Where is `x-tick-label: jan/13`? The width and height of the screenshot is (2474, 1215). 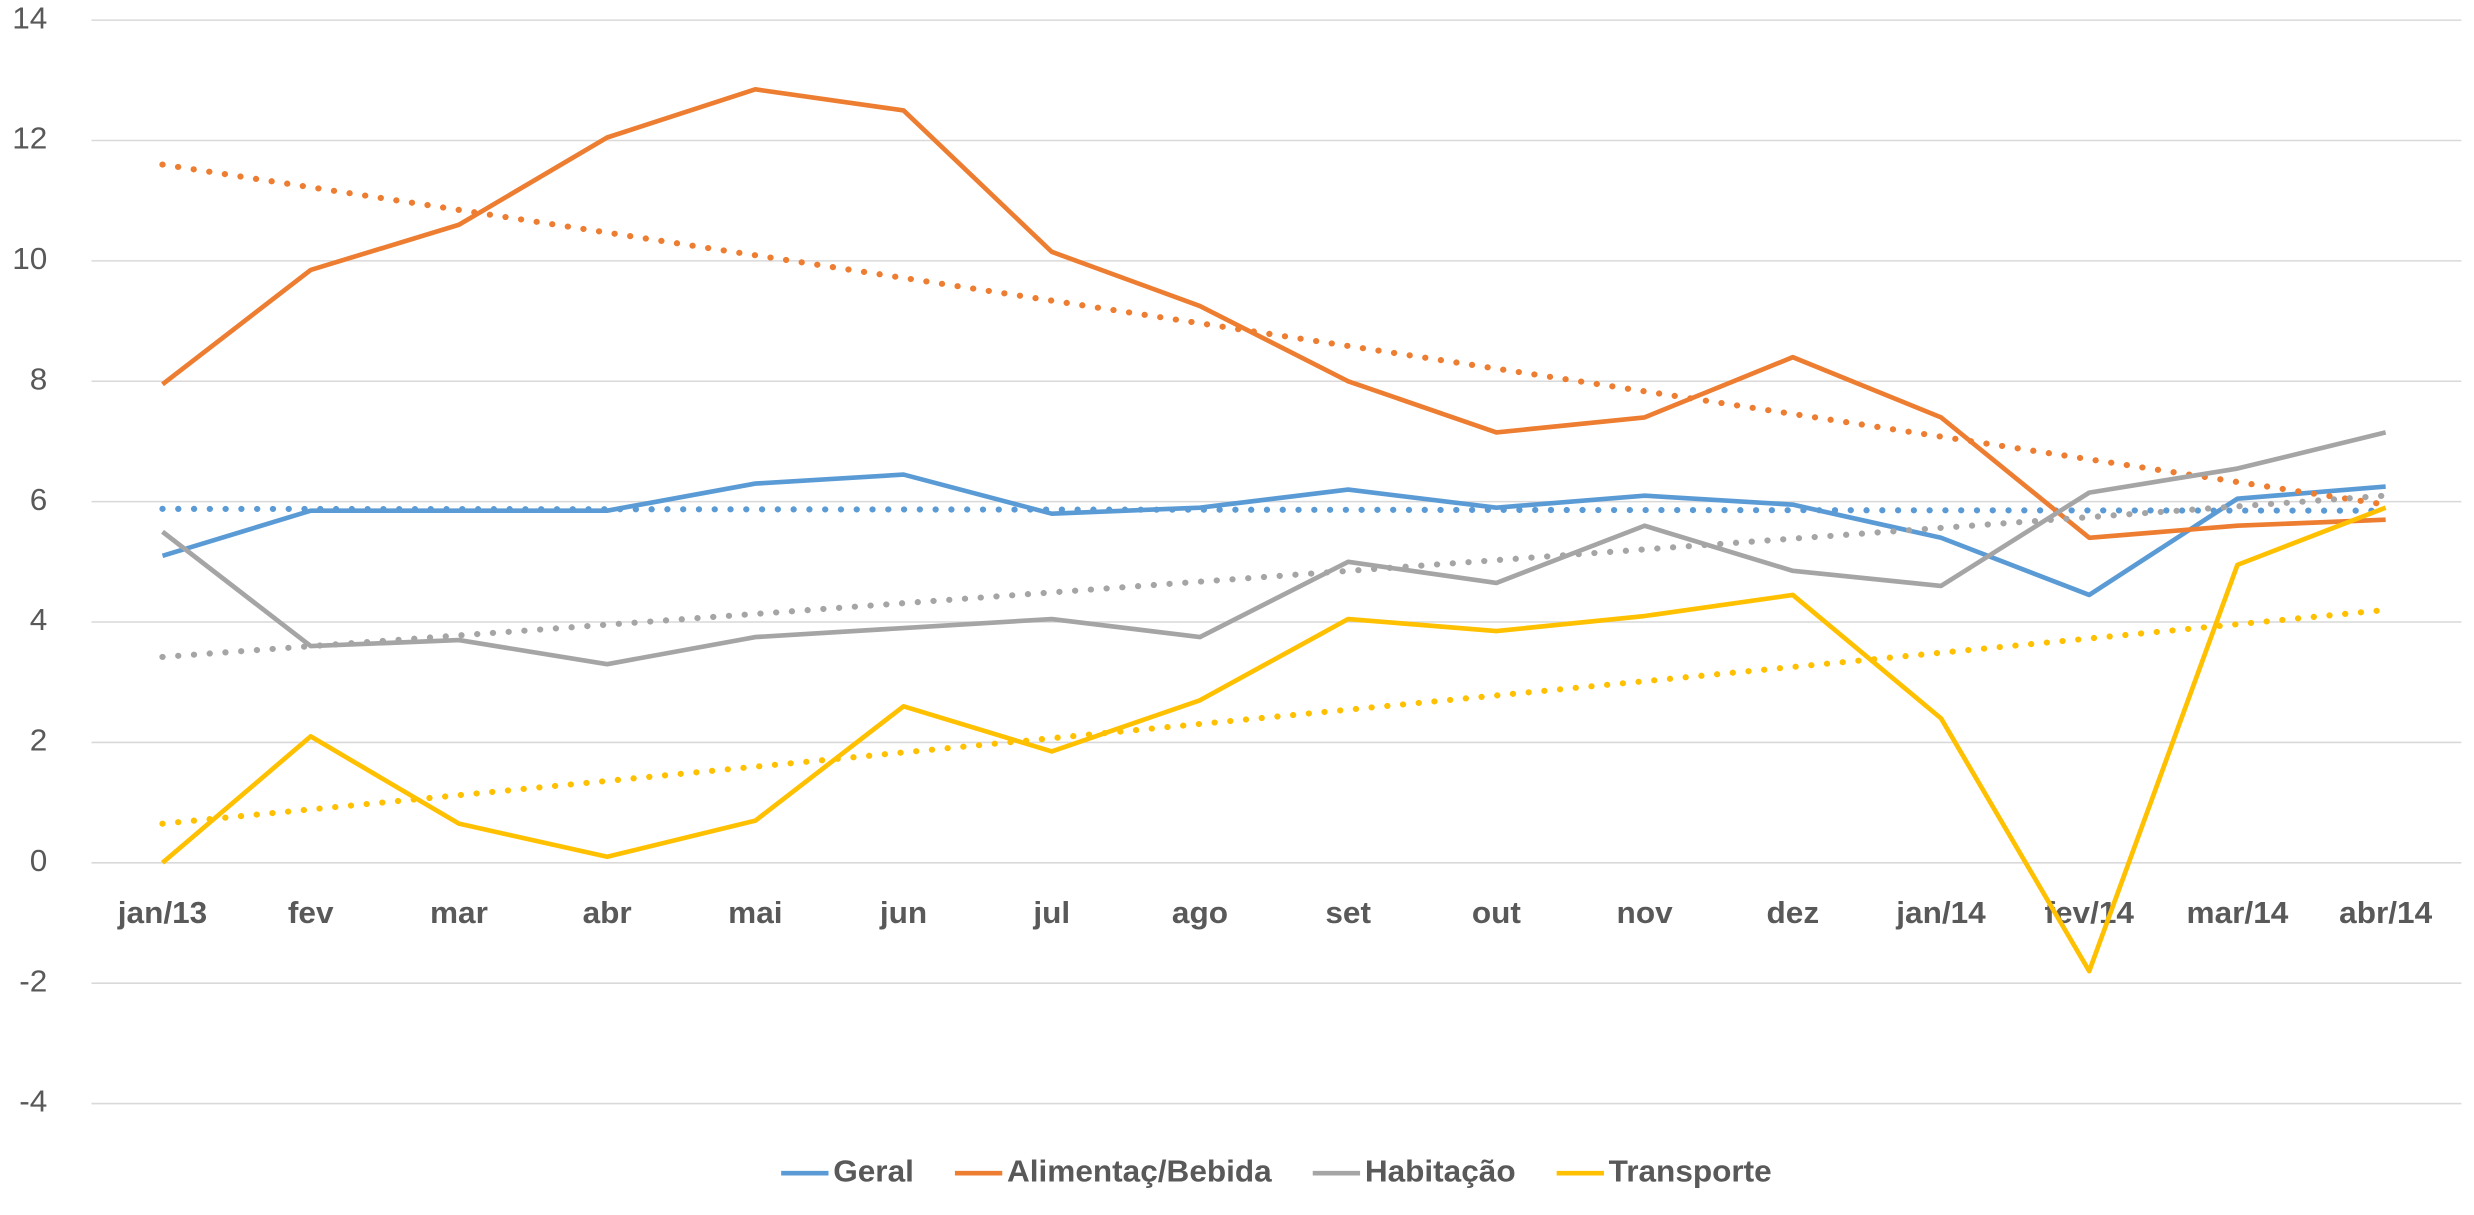
x-tick-label: jan/13 is located at coordinates (162, 912).